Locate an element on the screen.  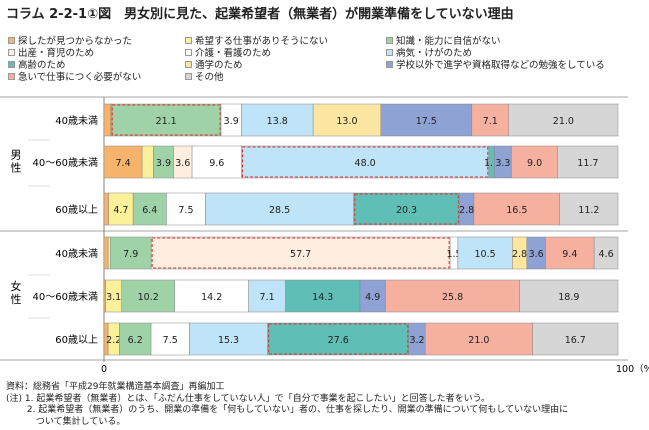
data-label: 16.5 is located at coordinates (516, 210).